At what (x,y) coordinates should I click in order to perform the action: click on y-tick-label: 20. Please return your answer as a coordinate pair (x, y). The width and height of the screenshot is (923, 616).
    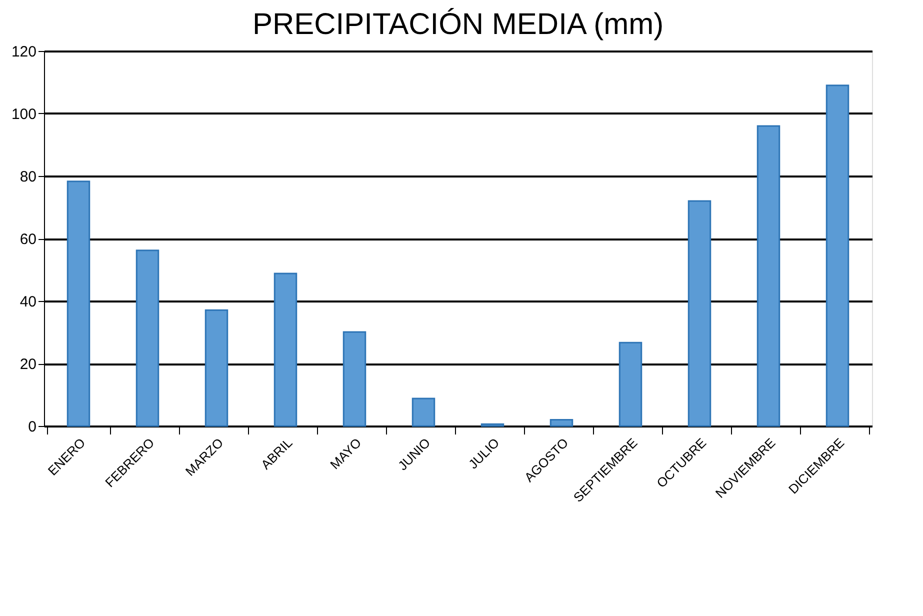
    Looking at the image, I should click on (28, 364).